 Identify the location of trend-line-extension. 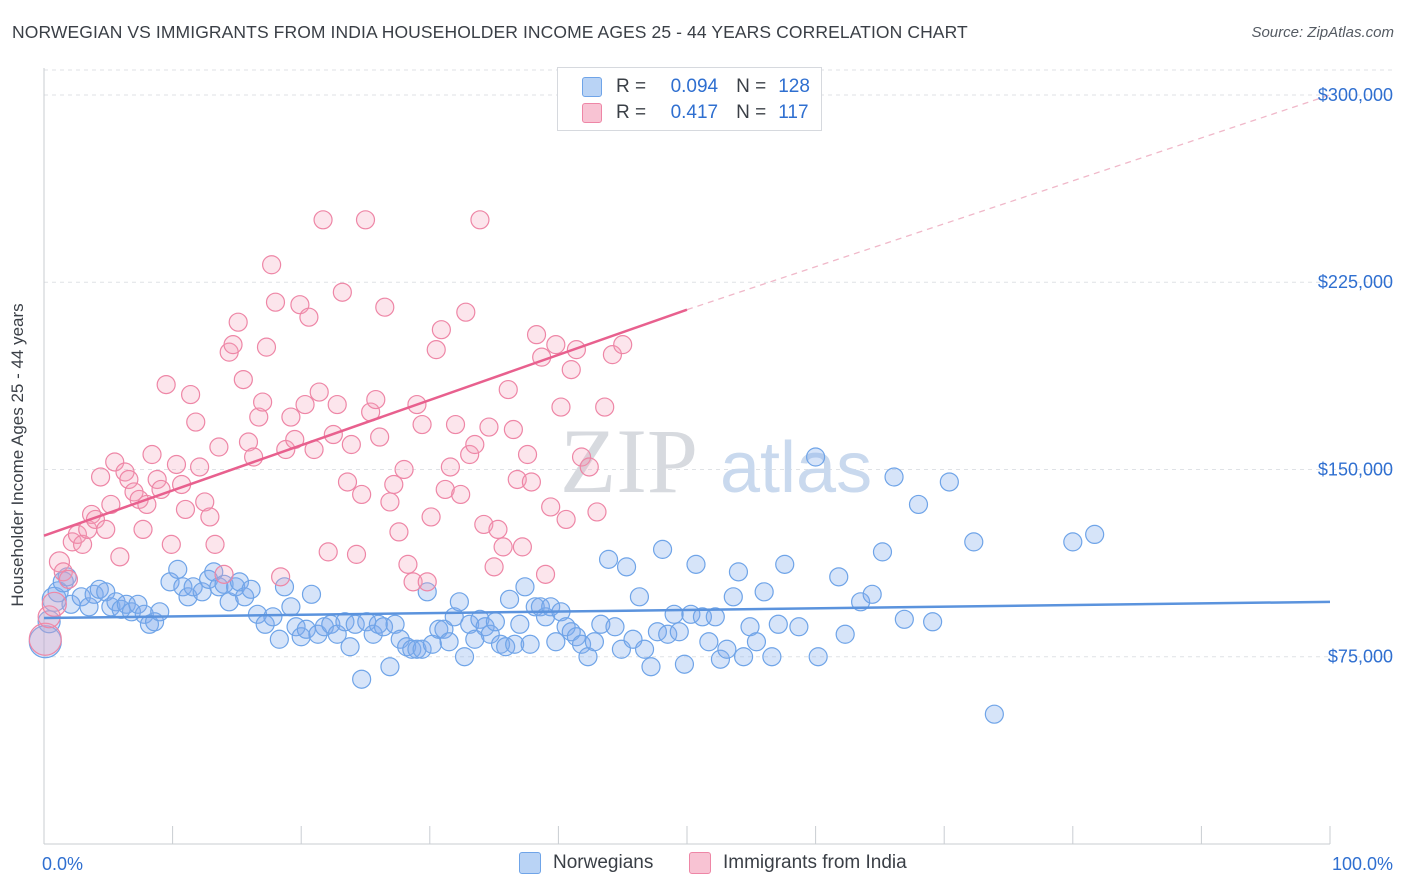
(1008, 202).